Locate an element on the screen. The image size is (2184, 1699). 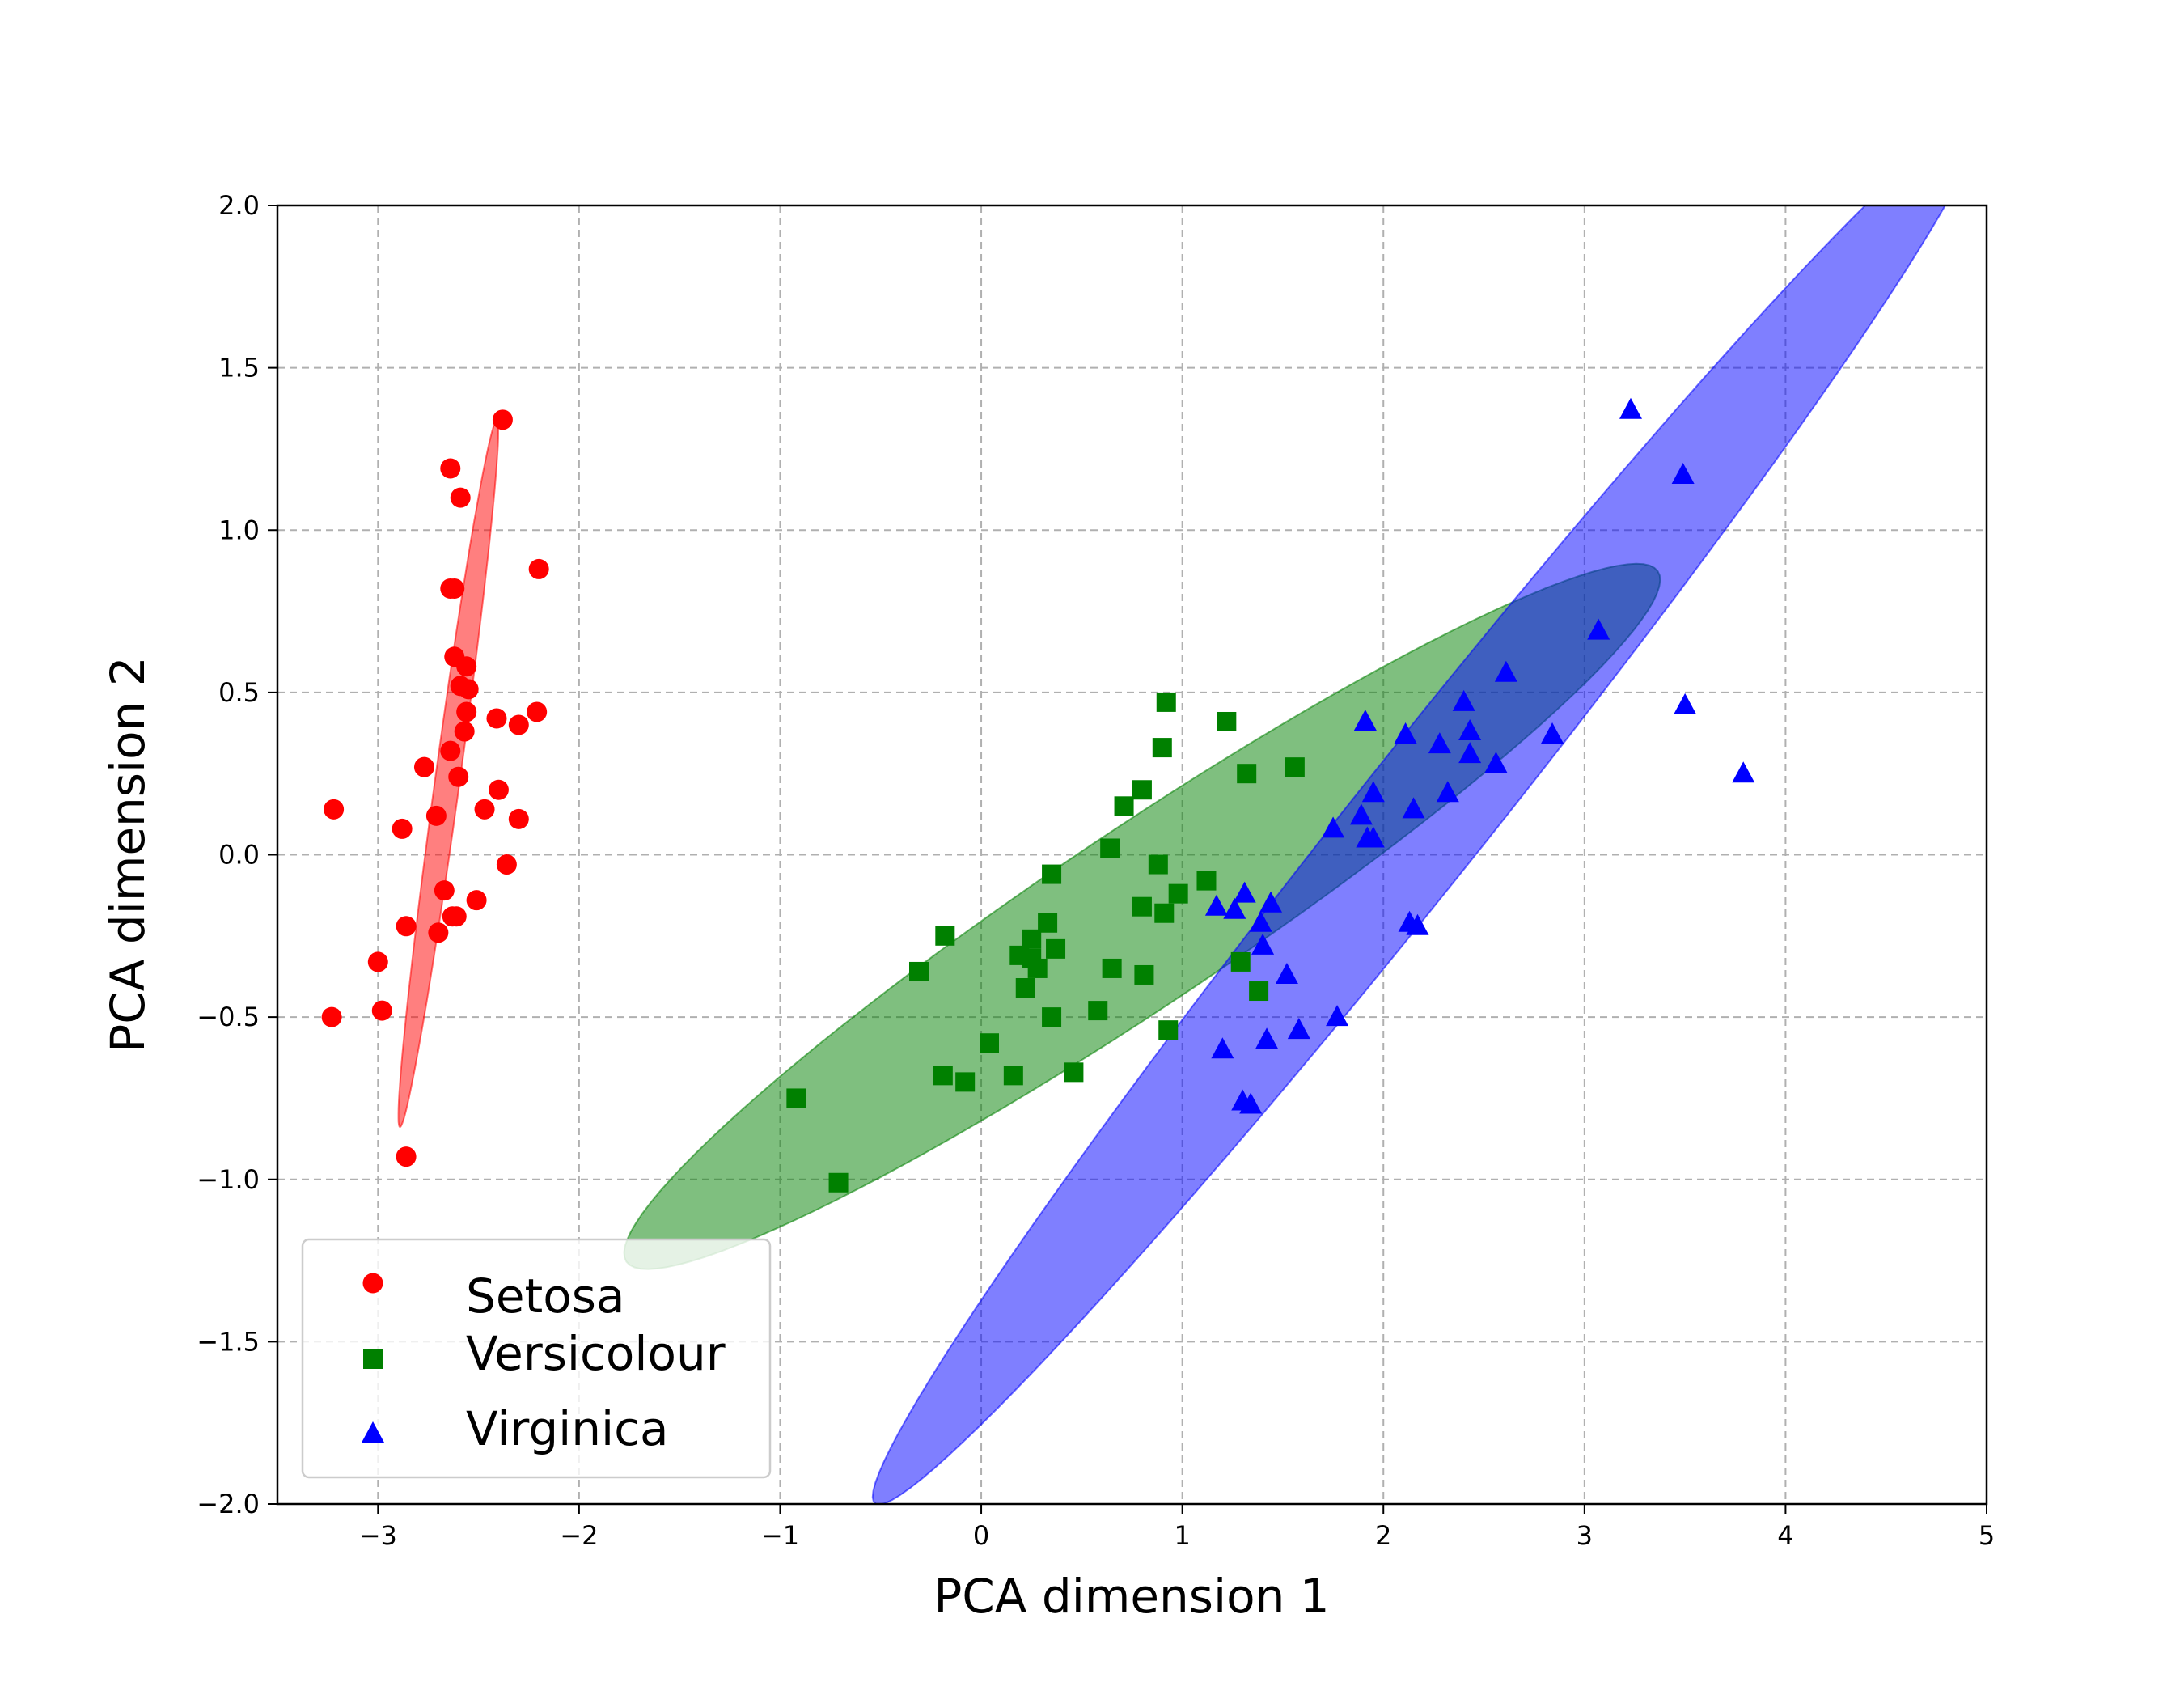
legend-label-versicolour: Versicolour is located at coordinates (596, 1353).